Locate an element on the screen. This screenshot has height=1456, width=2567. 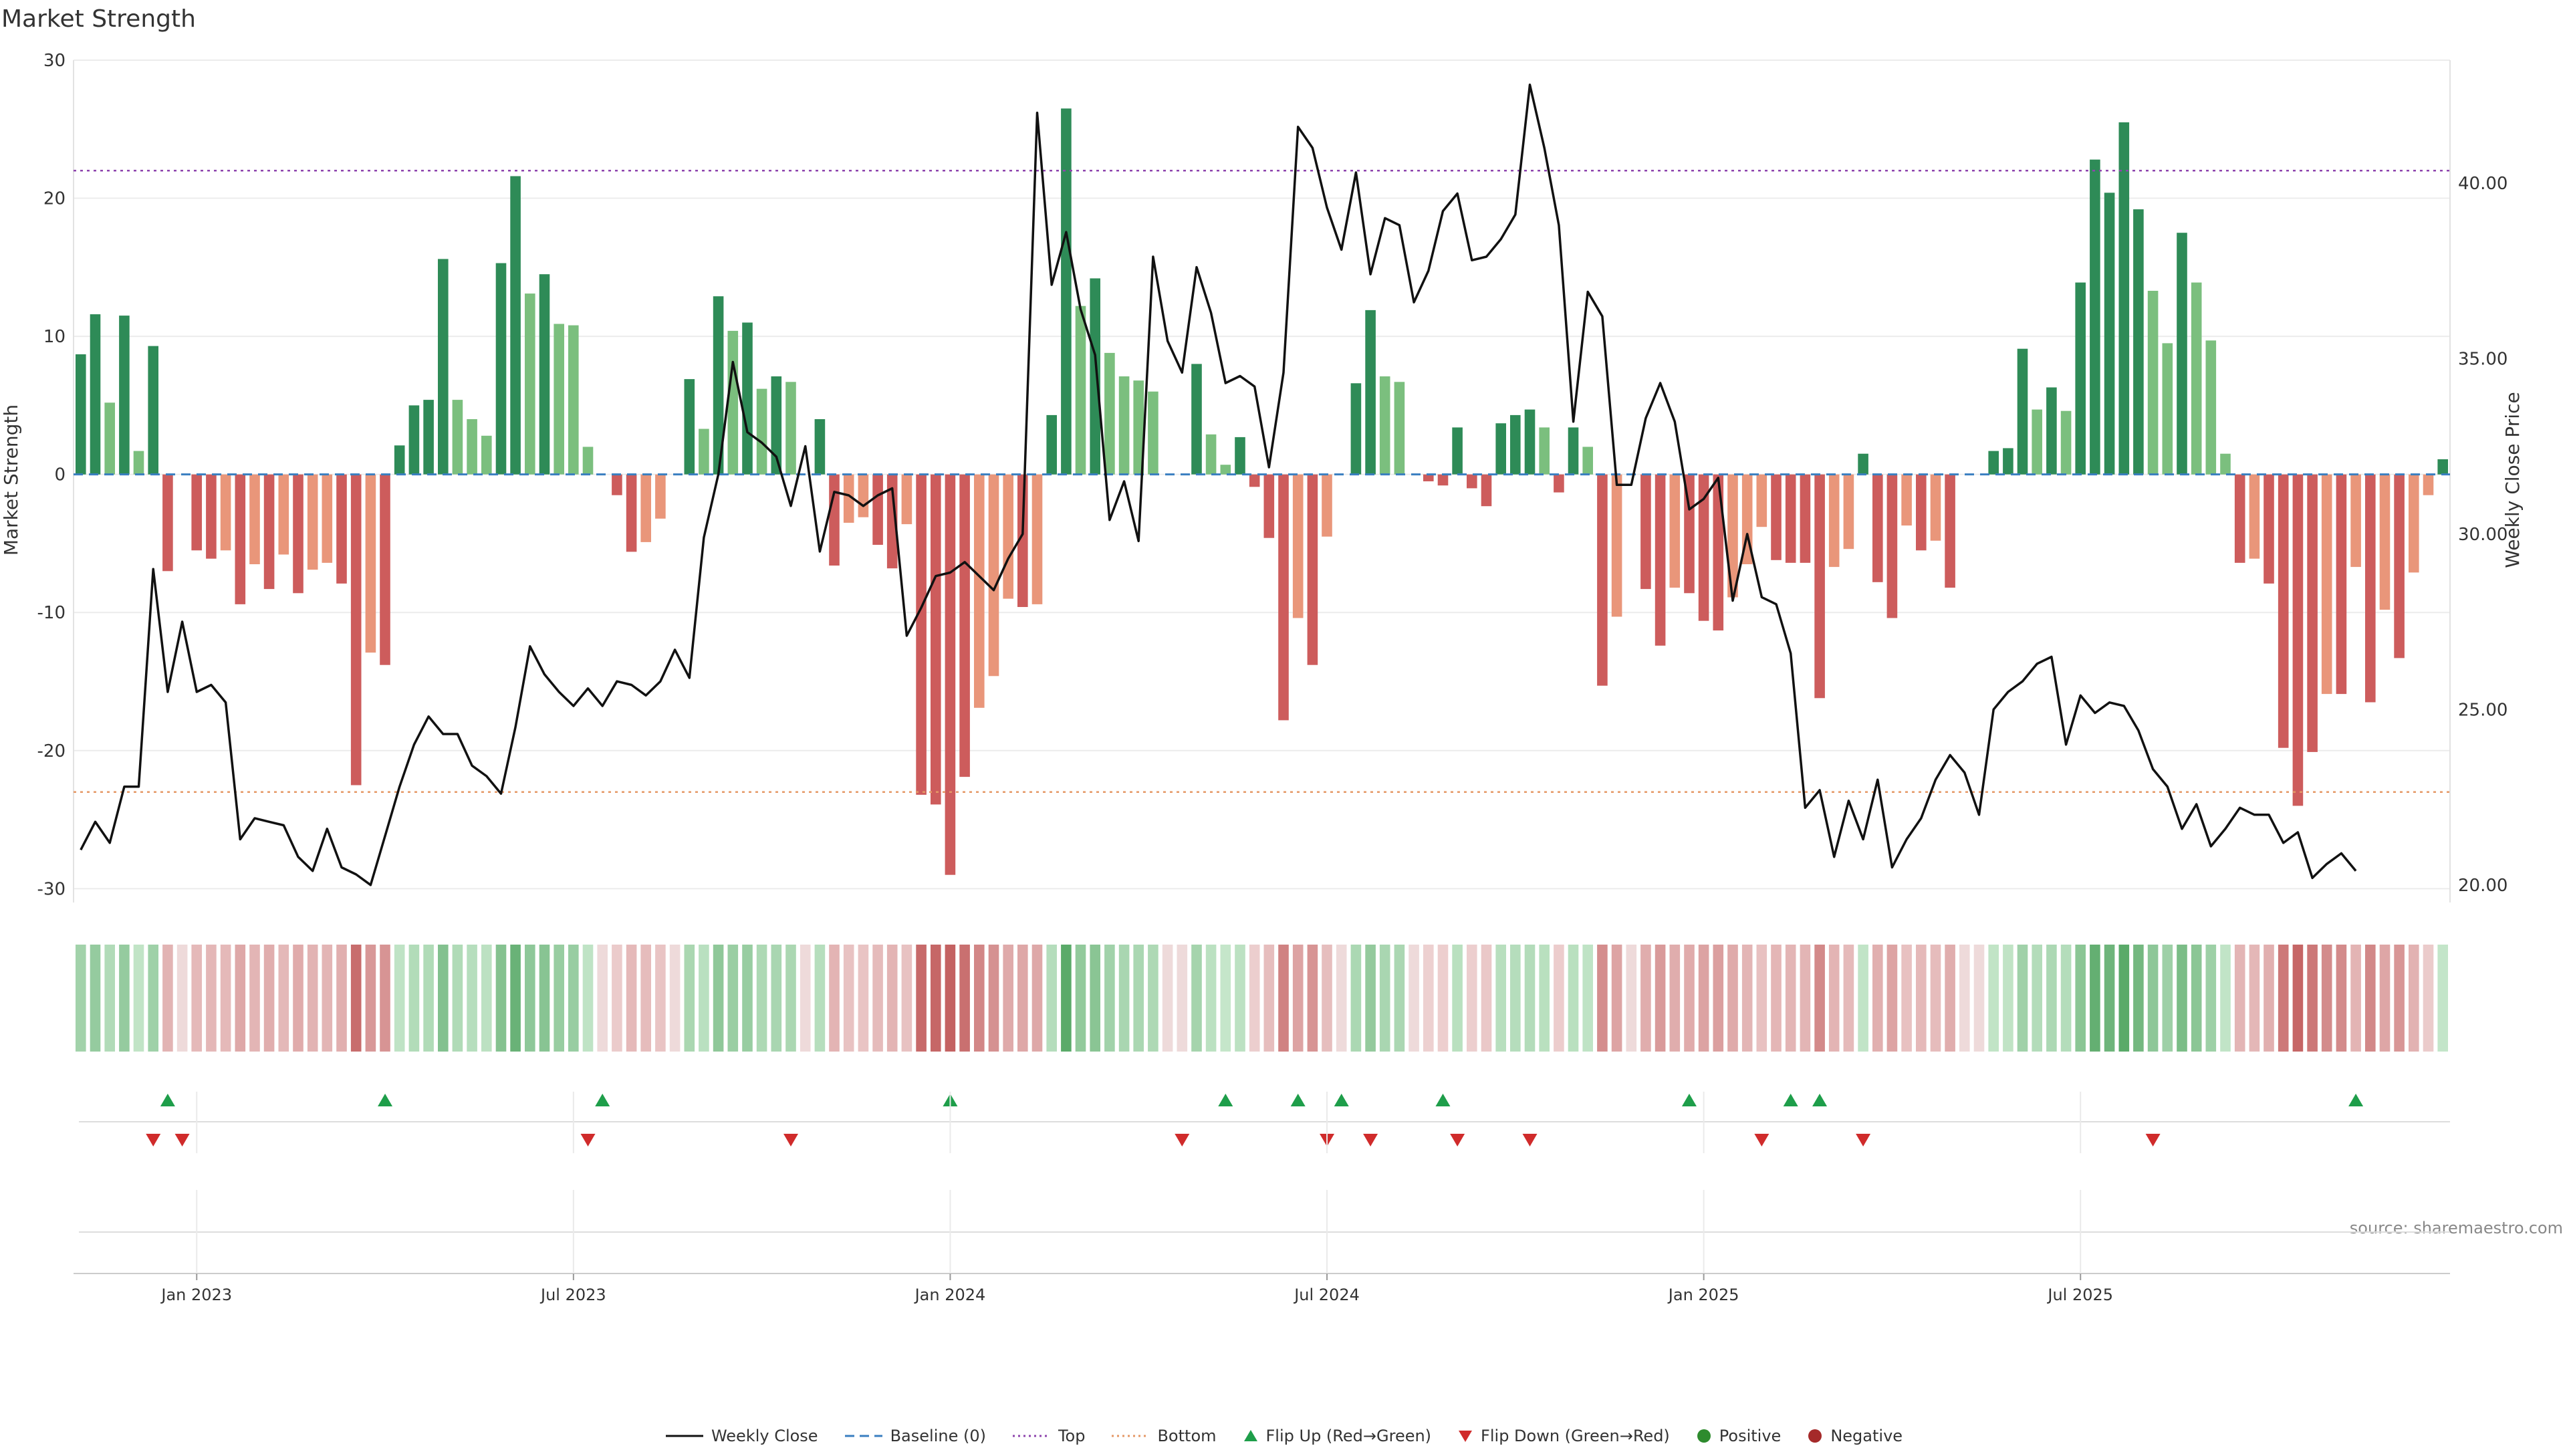
y-tick-label: -30 is located at coordinates (51, 889).